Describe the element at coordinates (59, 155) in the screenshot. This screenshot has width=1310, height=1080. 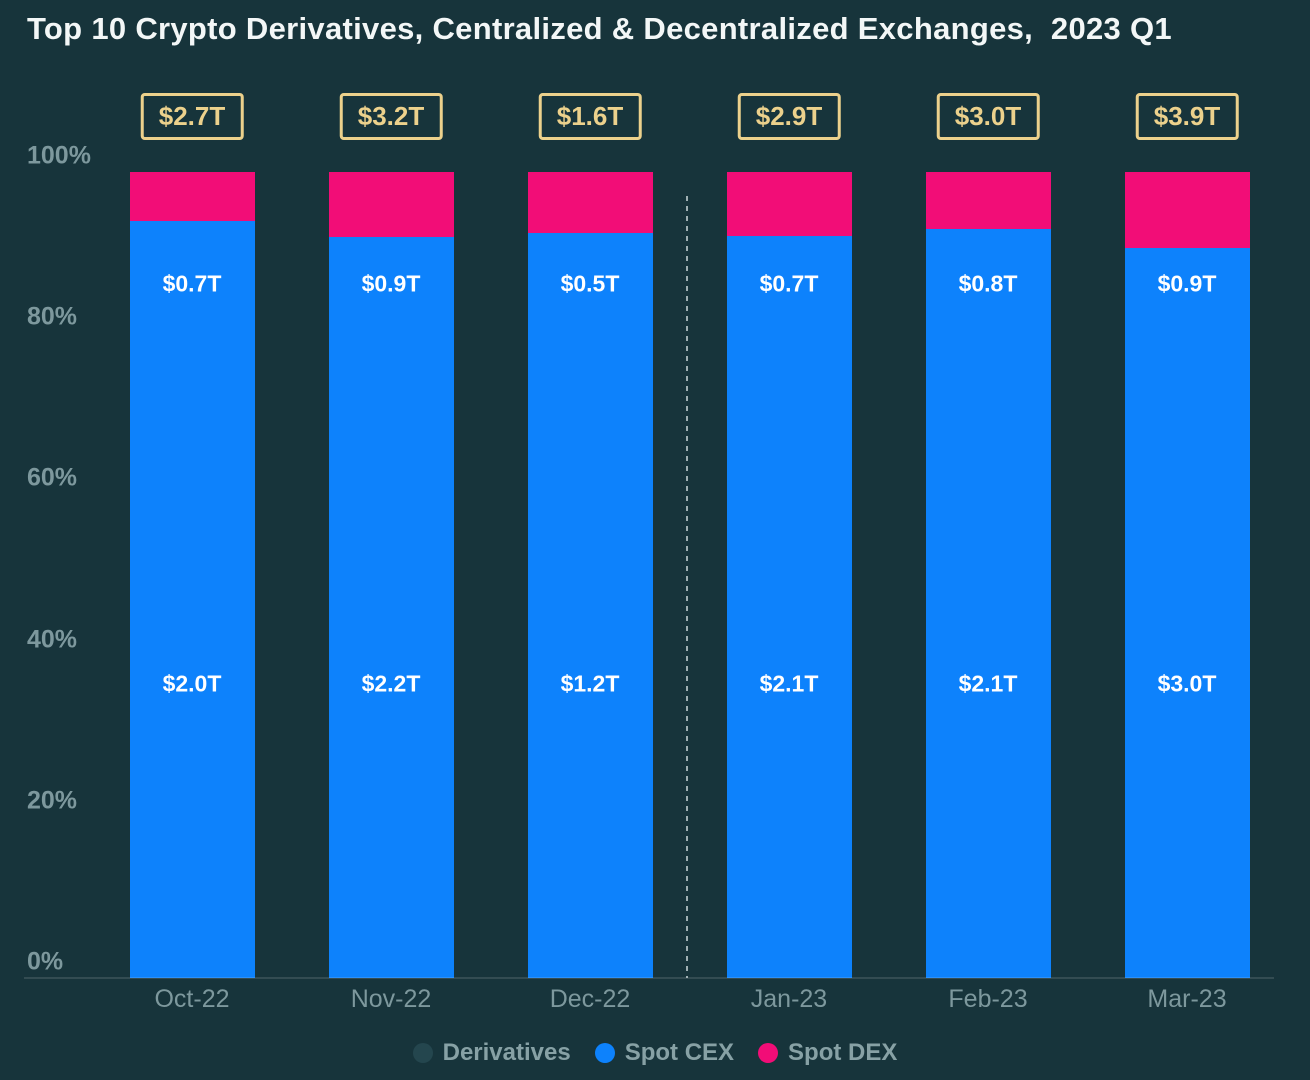
I see `y-axis-tick-label: 100%` at that location.